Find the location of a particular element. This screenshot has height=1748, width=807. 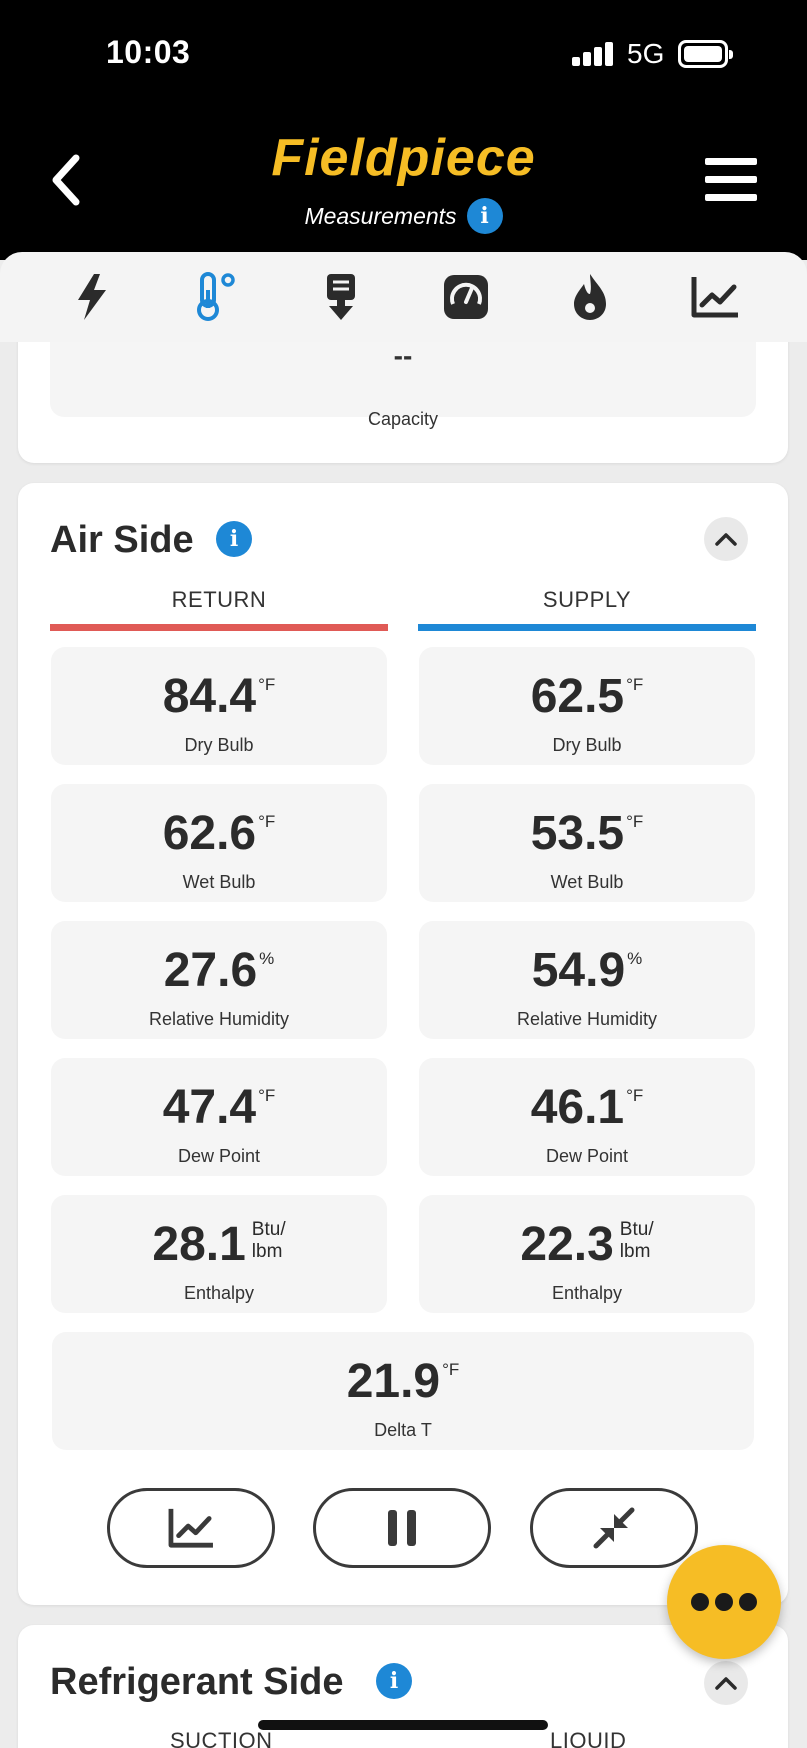

download-icon is located at coordinates (341, 297).